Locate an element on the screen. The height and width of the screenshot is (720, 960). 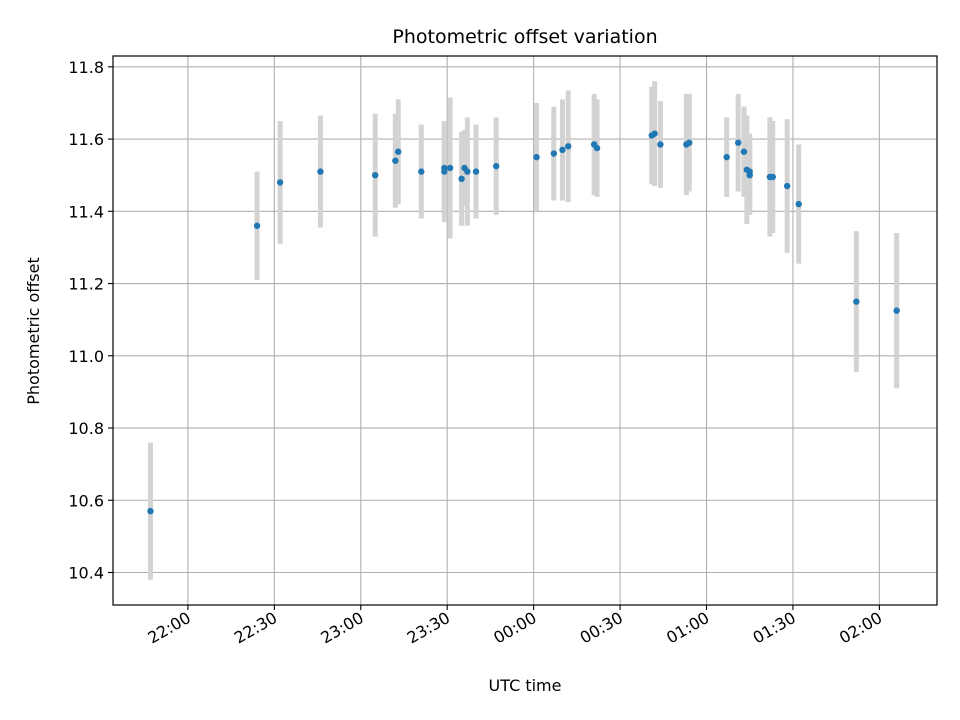
y-tick-label: 10.4 is located at coordinates (86, 572).